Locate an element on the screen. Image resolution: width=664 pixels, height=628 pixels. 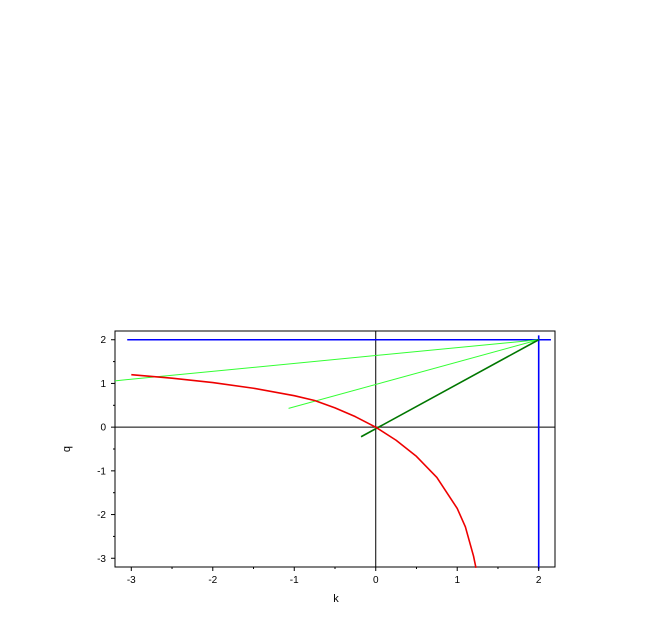
series-dark-green-line is located at coordinates (450, 388).